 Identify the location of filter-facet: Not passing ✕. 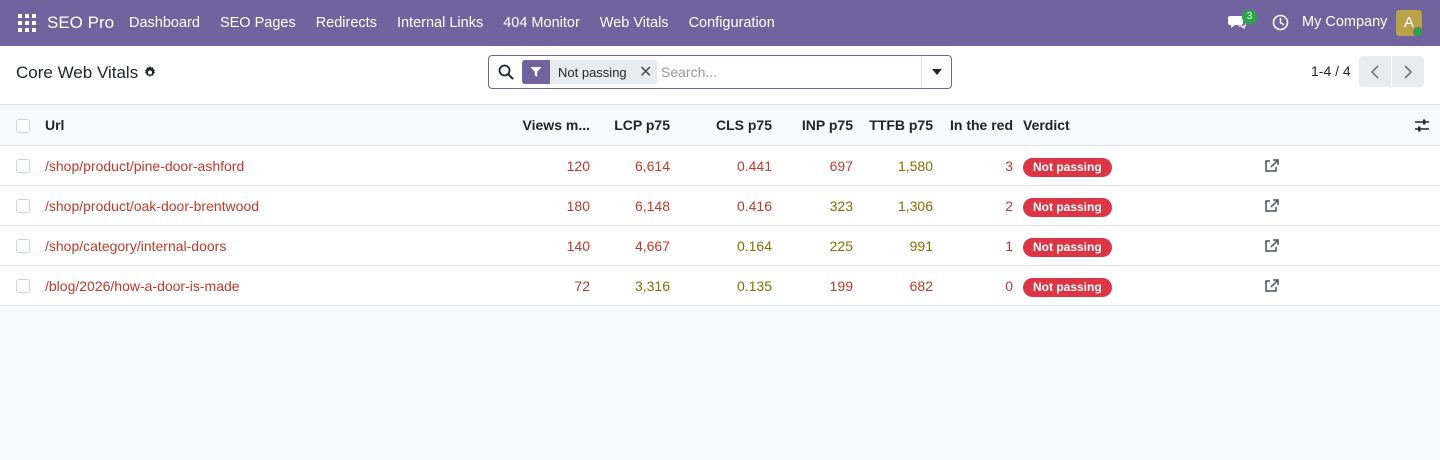
(589, 72).